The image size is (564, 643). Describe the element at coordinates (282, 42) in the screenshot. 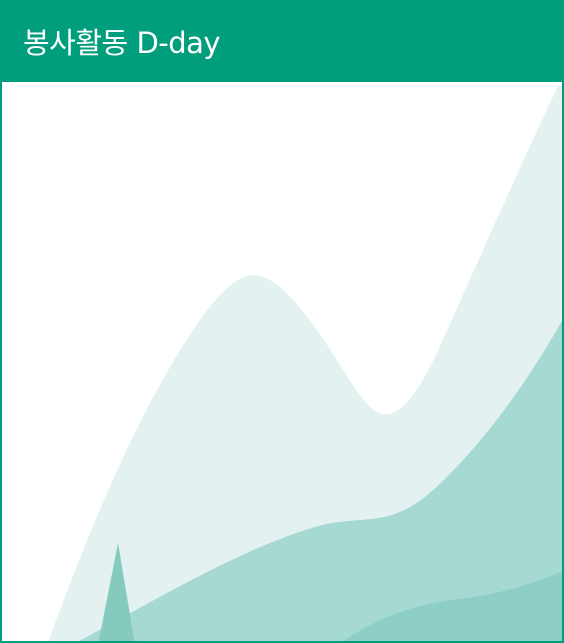

I see `widget-header: 봉사활동 D-day` at that location.